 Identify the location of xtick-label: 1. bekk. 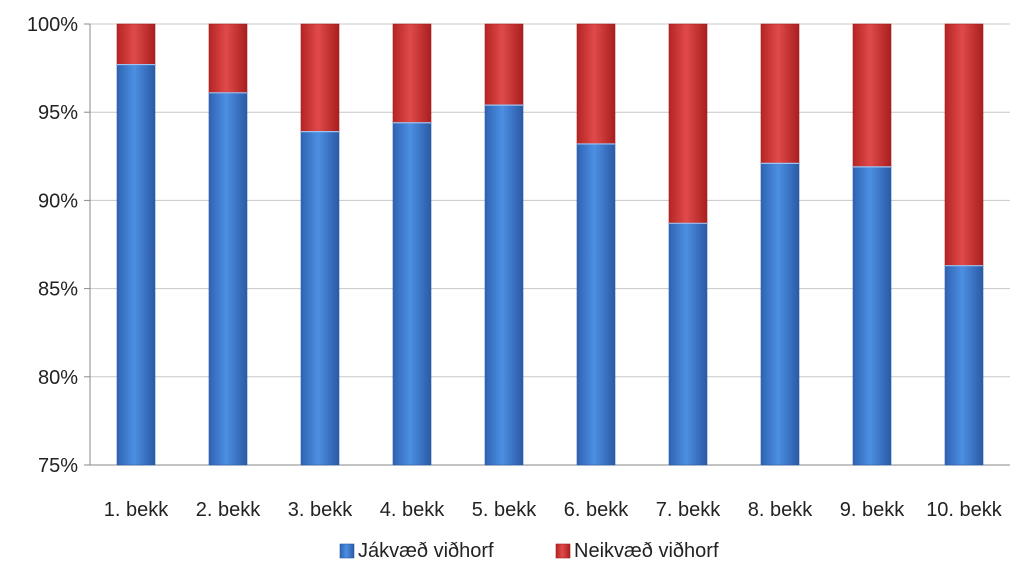
(136, 510).